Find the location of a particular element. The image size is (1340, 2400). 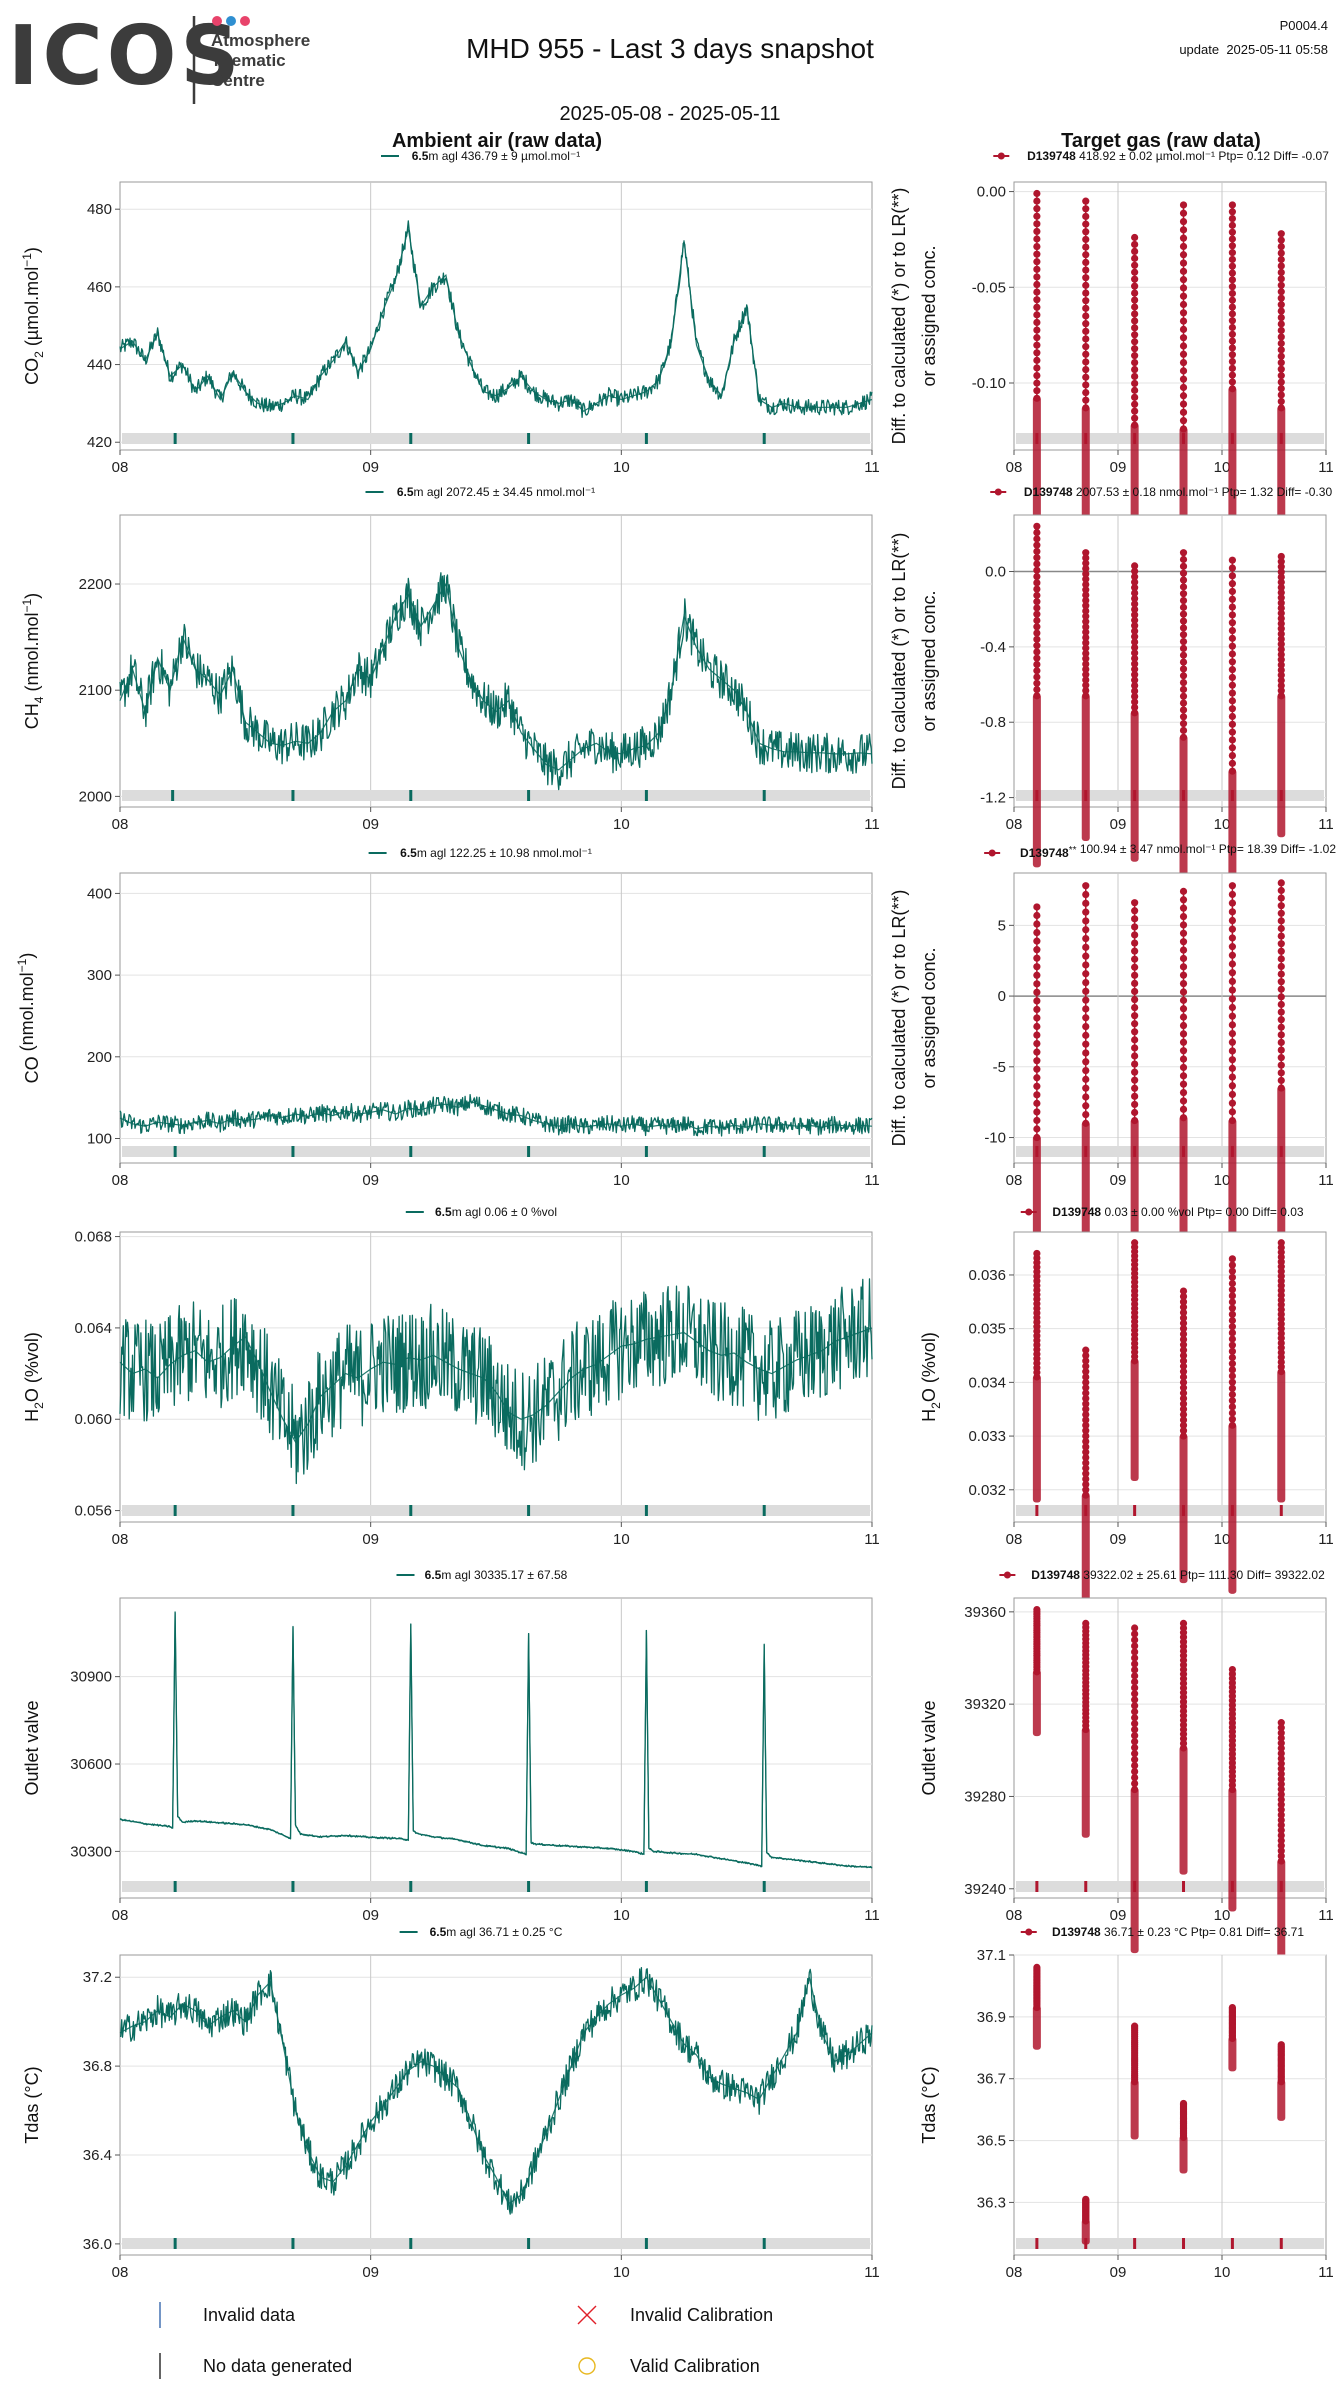

y-tick-label: -0.4 is located at coordinates (993, 647).